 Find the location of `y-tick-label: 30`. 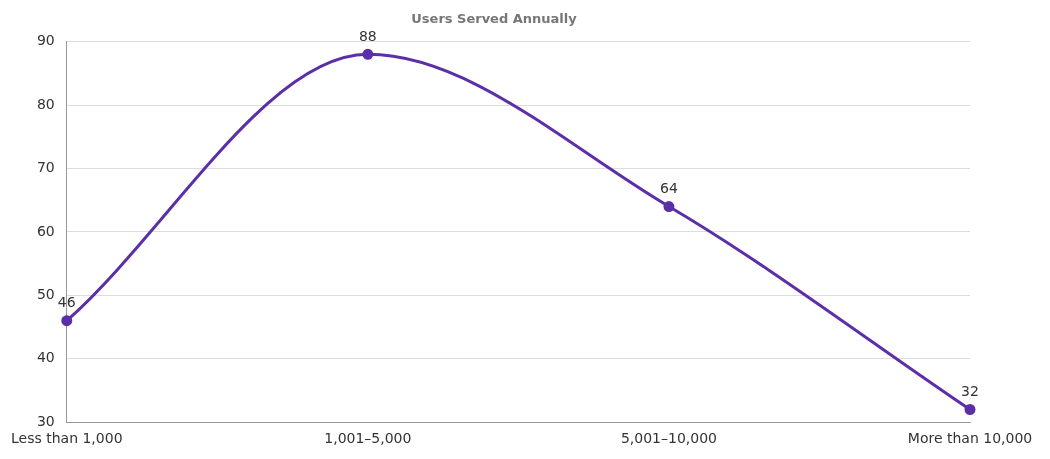

y-tick-label: 30 is located at coordinates (45, 420).